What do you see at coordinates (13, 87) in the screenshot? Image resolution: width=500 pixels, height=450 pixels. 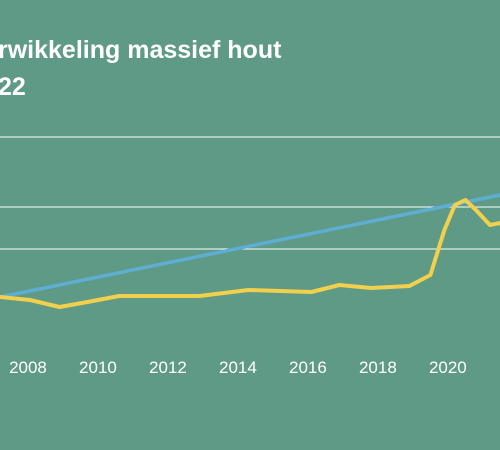 I see `chart-subtitle: 22` at bounding box center [13, 87].